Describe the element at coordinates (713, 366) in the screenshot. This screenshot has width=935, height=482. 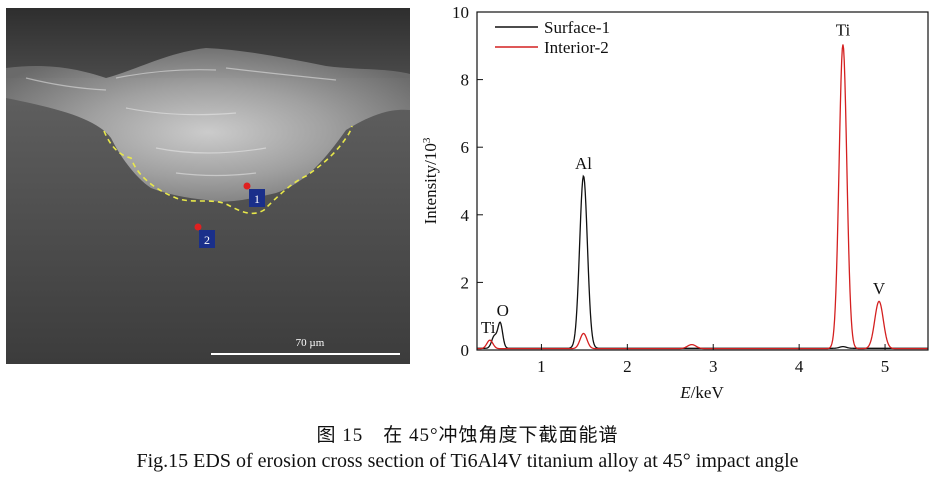
I see `x-tick-label: 3` at that location.